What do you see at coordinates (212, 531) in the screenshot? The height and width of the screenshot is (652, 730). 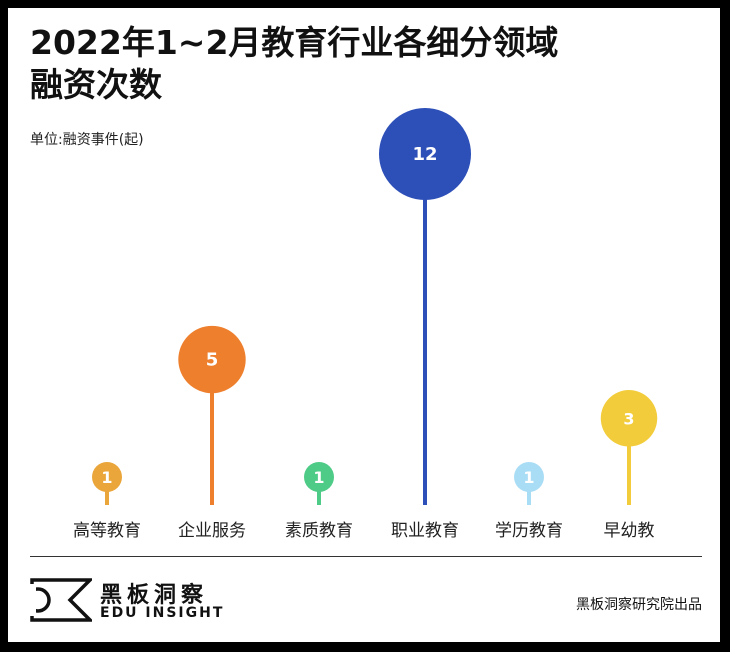 I see `category-label: 企业服务` at bounding box center [212, 531].